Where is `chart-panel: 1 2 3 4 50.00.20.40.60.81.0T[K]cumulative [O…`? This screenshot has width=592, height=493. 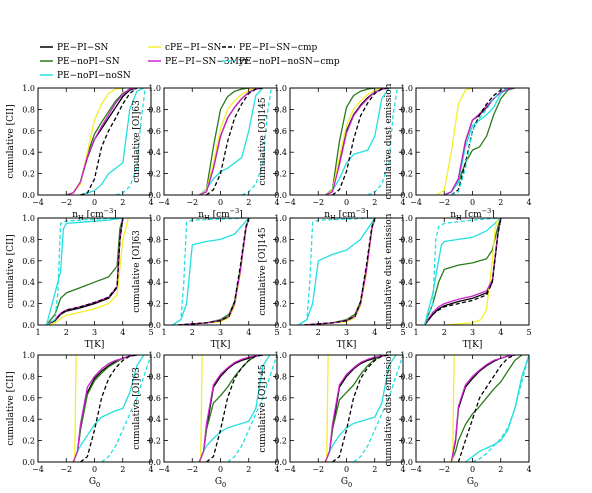 chart-panel: 1 2 3 4 50.00.20.40.60.81.0T[K]cumulative [O… is located at coordinates (332, 282).